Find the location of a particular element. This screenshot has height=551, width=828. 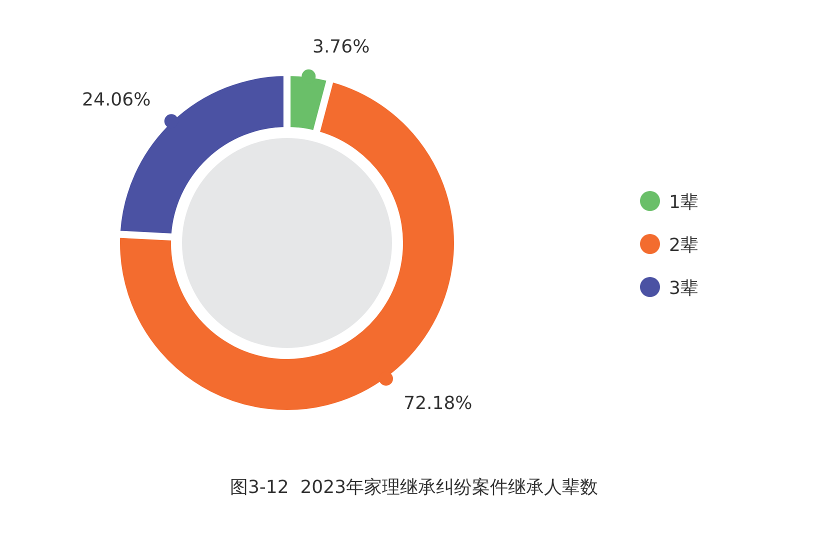

legend-label: 3辈 is located at coordinates (683, 288).